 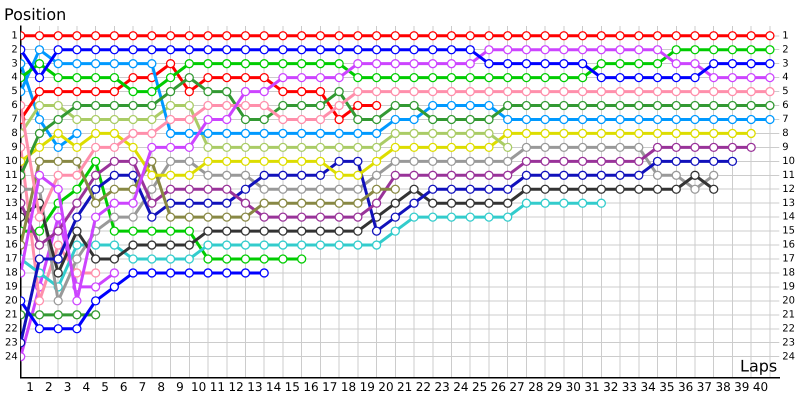 I want to click on y-tick-label: 1, so click(x=14, y=36).